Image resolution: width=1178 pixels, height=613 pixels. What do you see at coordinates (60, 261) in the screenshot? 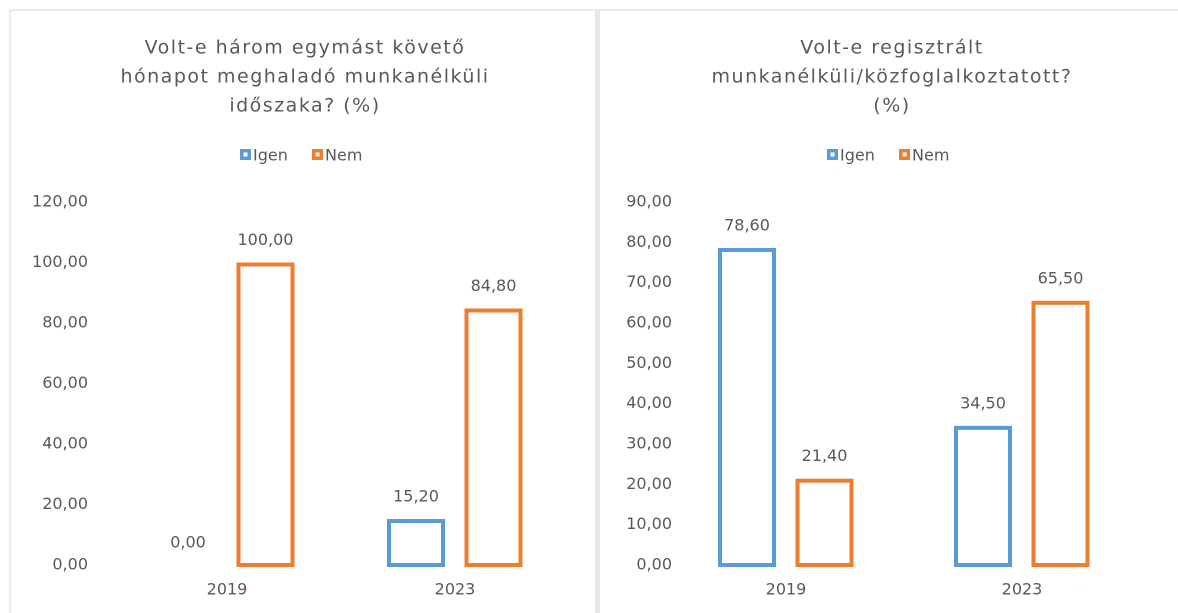
I see `y-tick-label: 100,00` at bounding box center [60, 261].